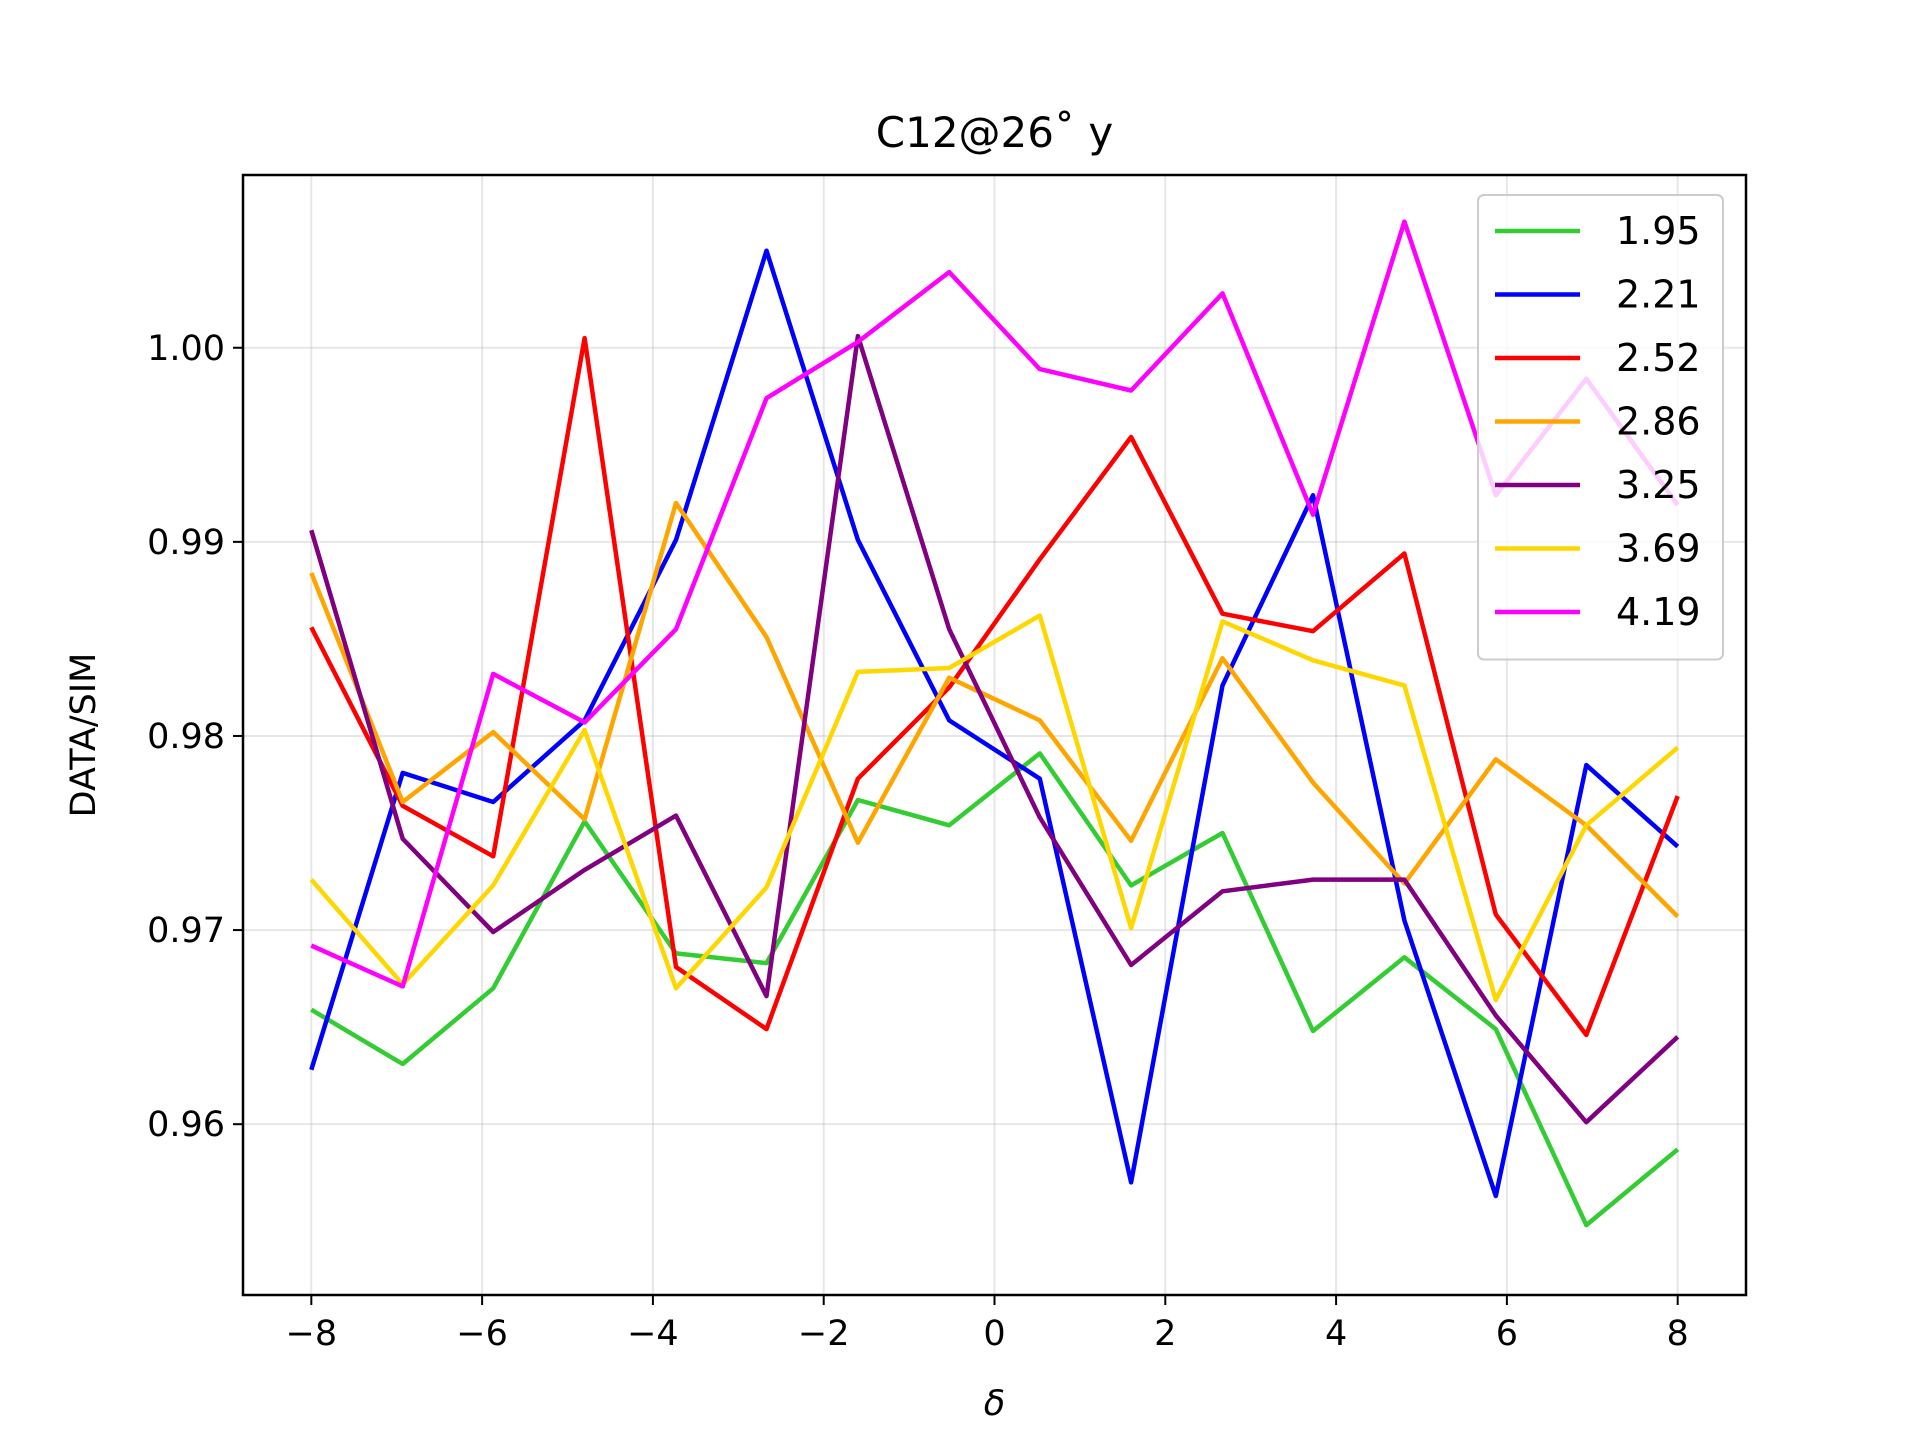 Image resolution: width=1920 pixels, height=1440 pixels. What do you see at coordinates (1658, 422) in the screenshot?
I see `legend-label: 2.86` at bounding box center [1658, 422].